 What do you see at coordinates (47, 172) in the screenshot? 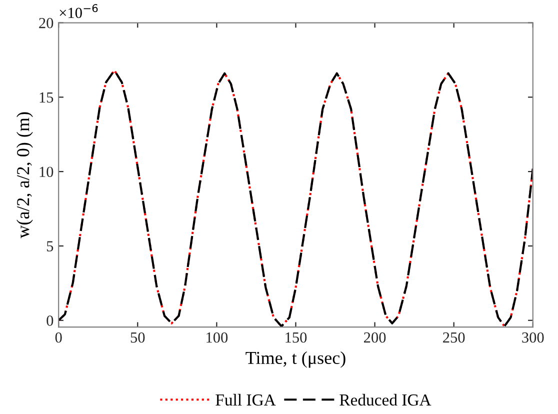
I see `y-tick-label: 10` at bounding box center [47, 172].